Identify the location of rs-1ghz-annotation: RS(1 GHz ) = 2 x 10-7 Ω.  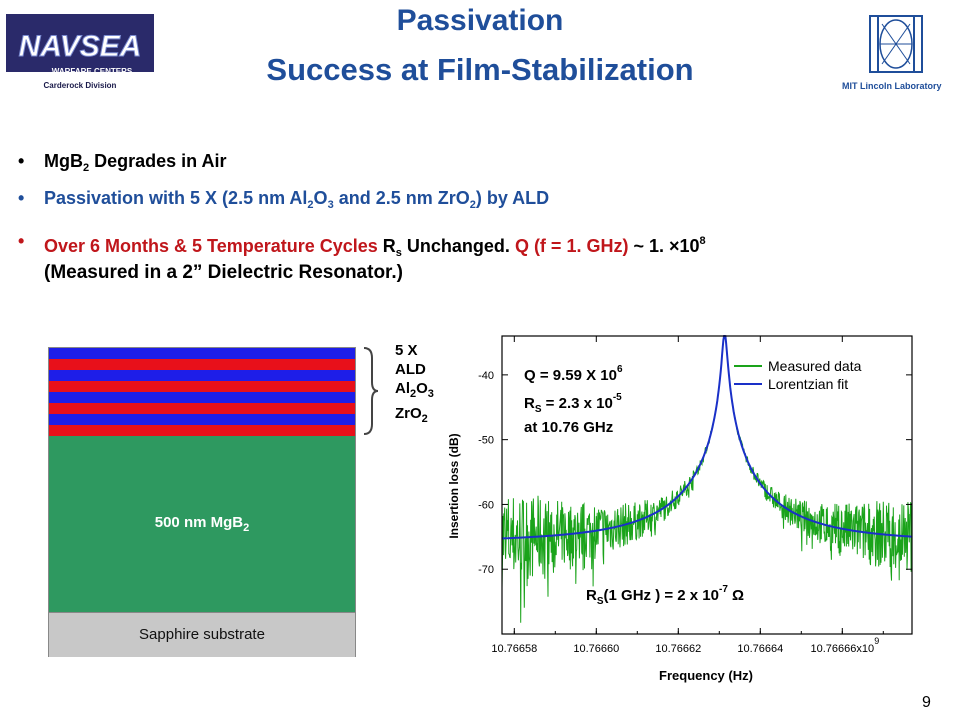
(665, 595).